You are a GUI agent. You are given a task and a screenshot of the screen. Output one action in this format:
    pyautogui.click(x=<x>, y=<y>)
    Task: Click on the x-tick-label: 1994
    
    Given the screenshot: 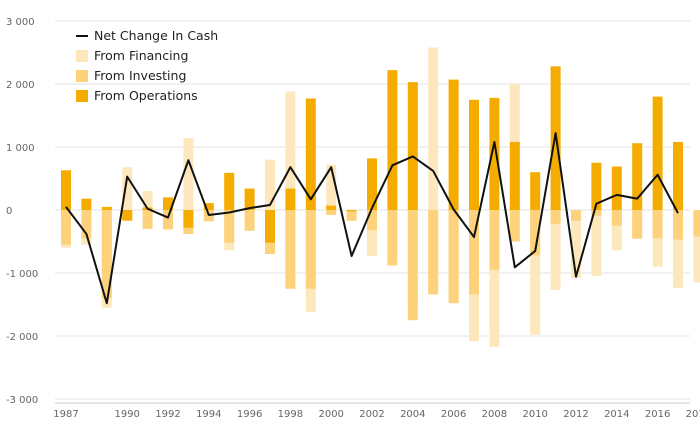 What is the action you would take?
    pyautogui.click(x=208, y=414)
    